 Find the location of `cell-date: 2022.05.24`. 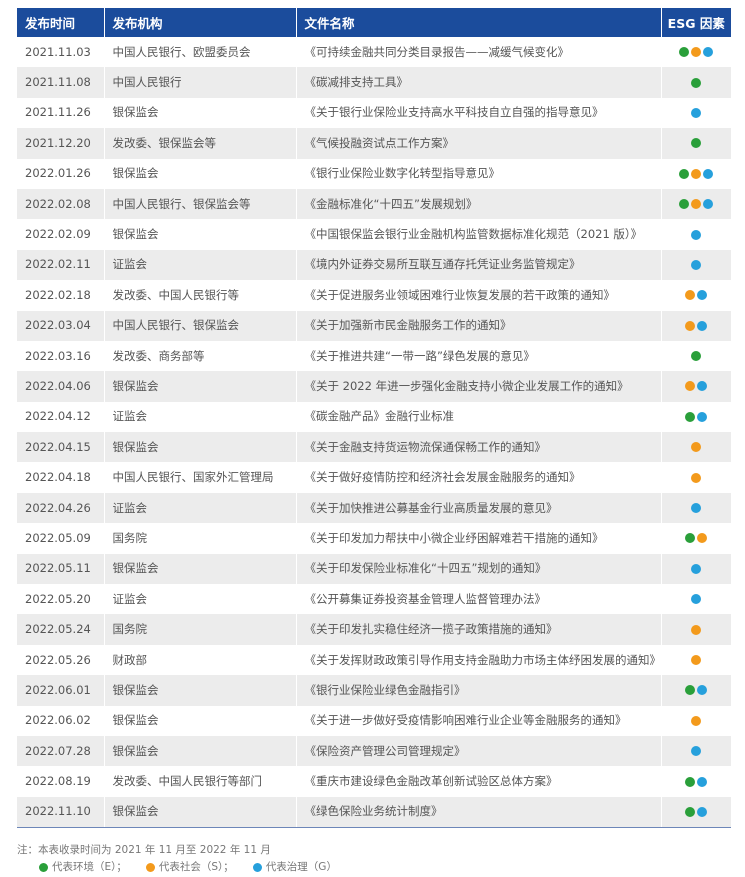

cell-date: 2022.05.24 is located at coordinates (61, 629).